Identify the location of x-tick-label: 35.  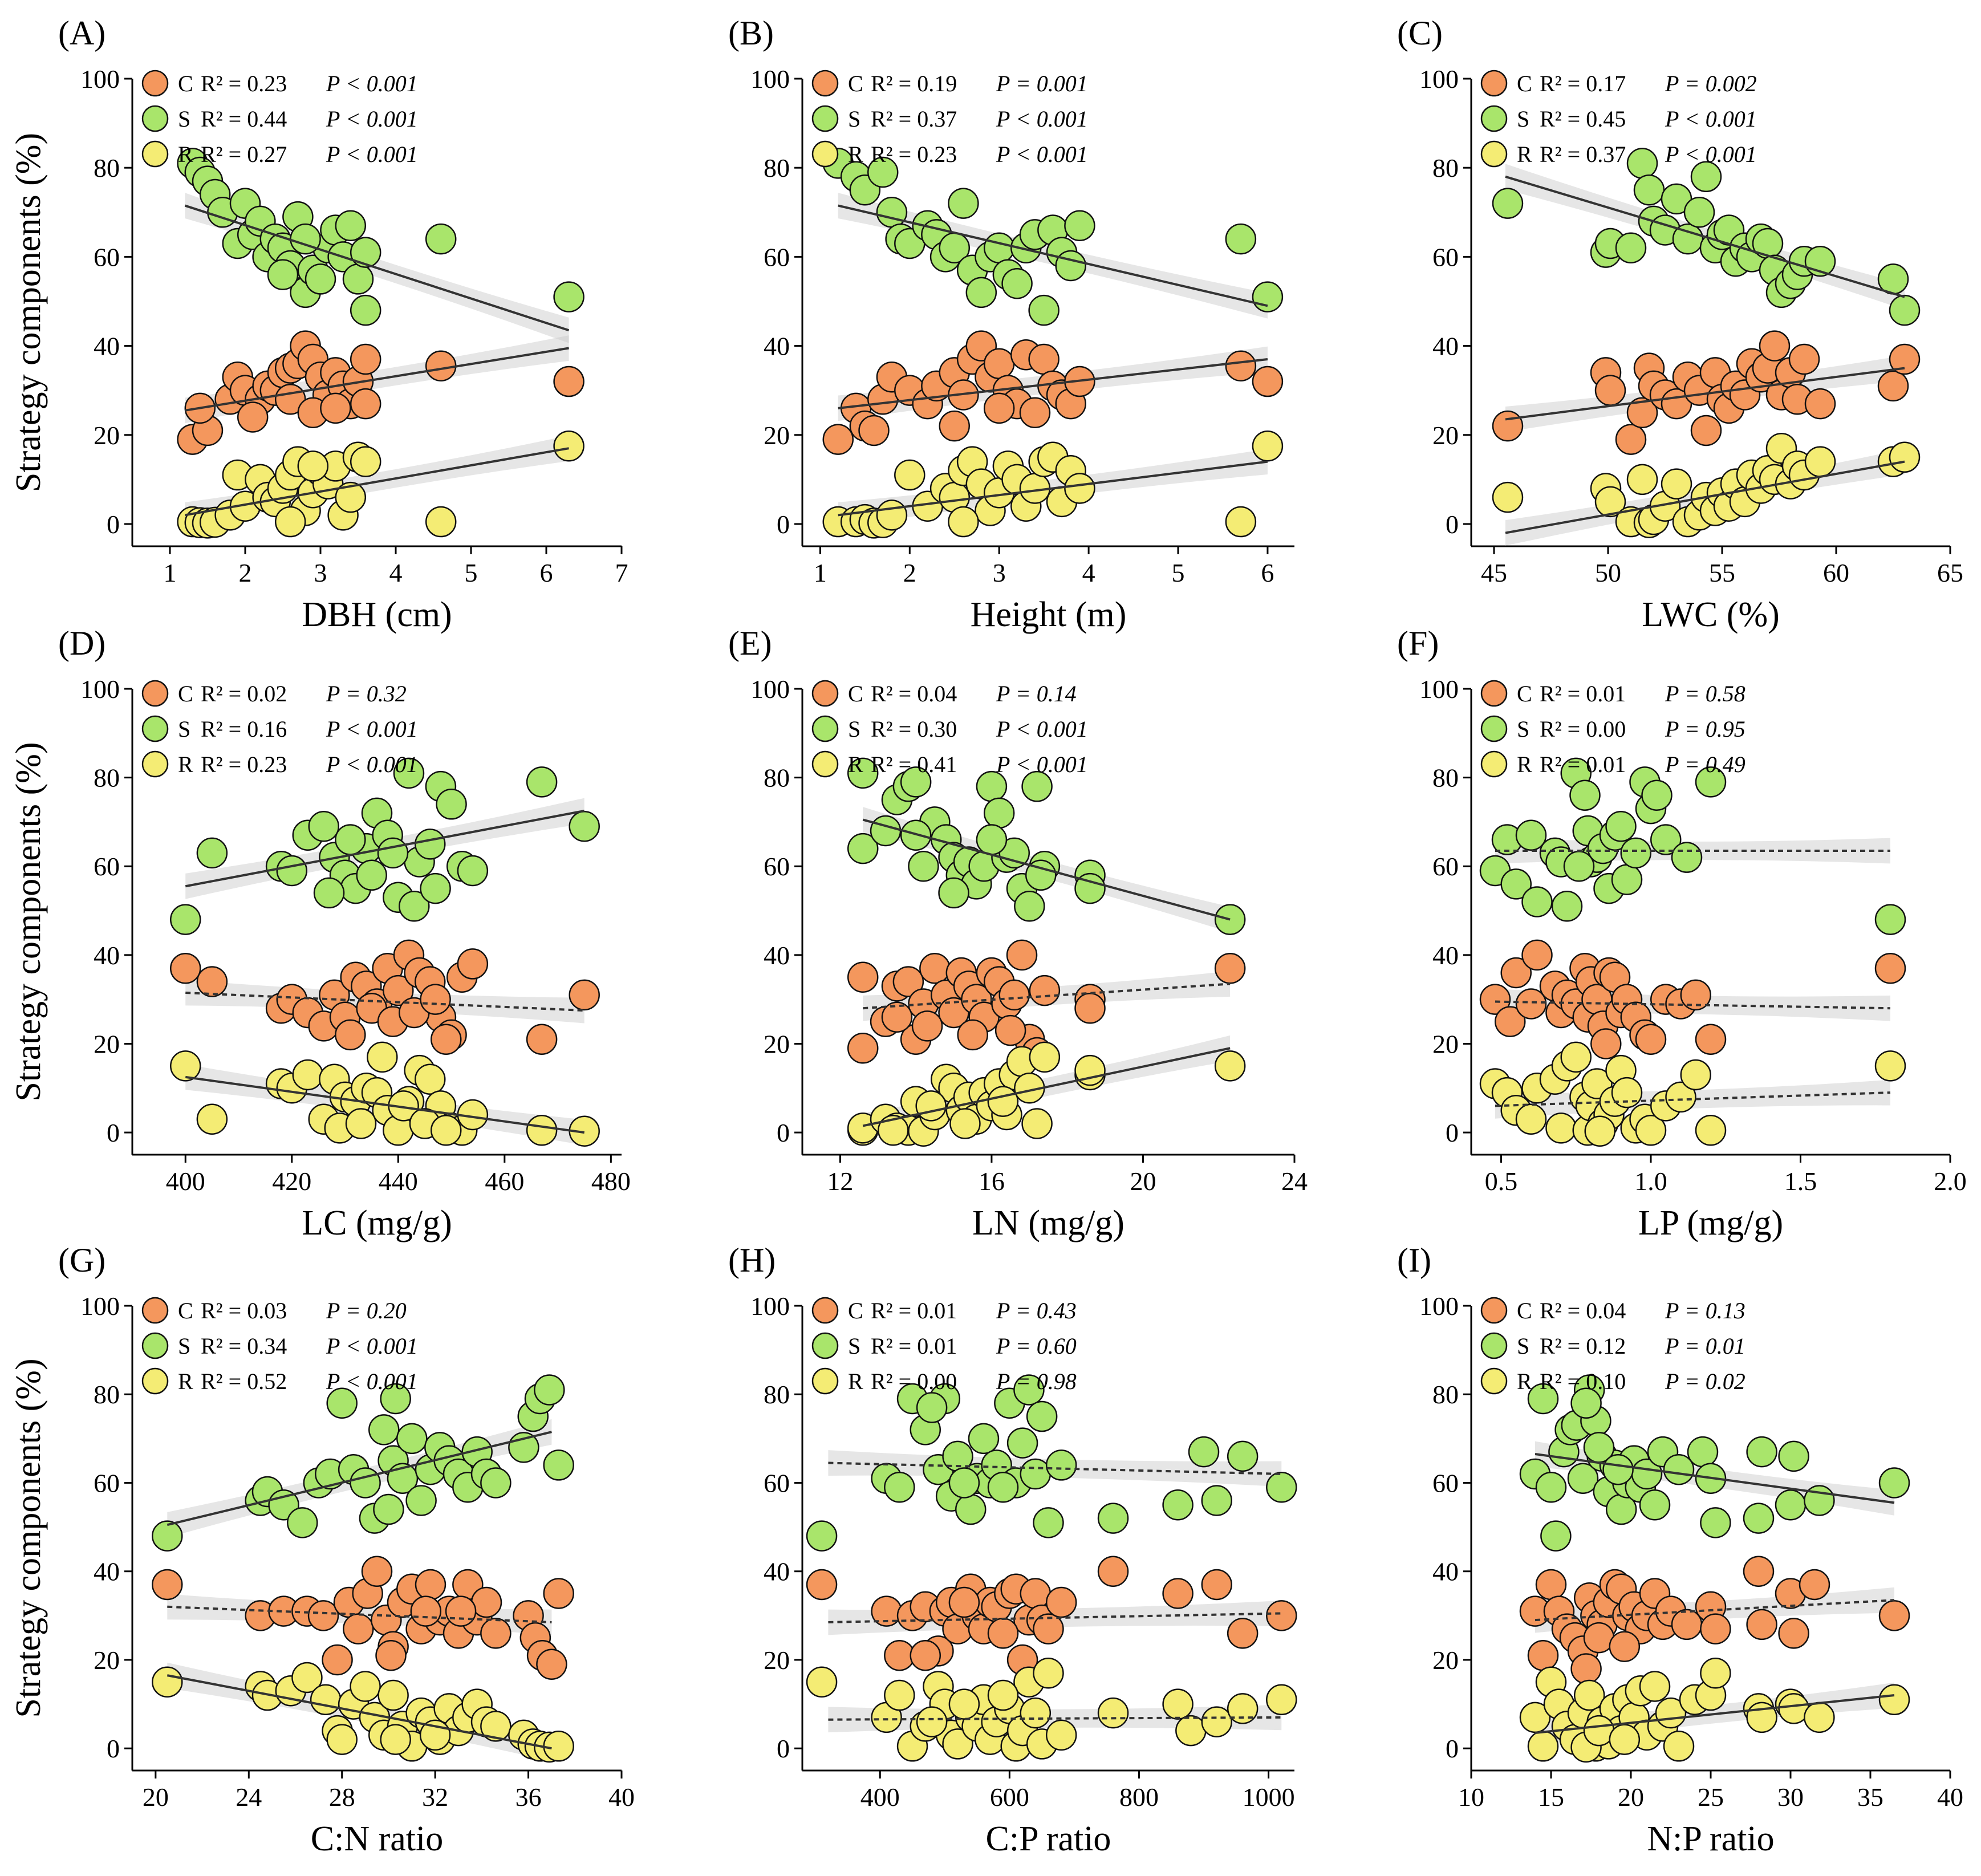
(1870, 1797).